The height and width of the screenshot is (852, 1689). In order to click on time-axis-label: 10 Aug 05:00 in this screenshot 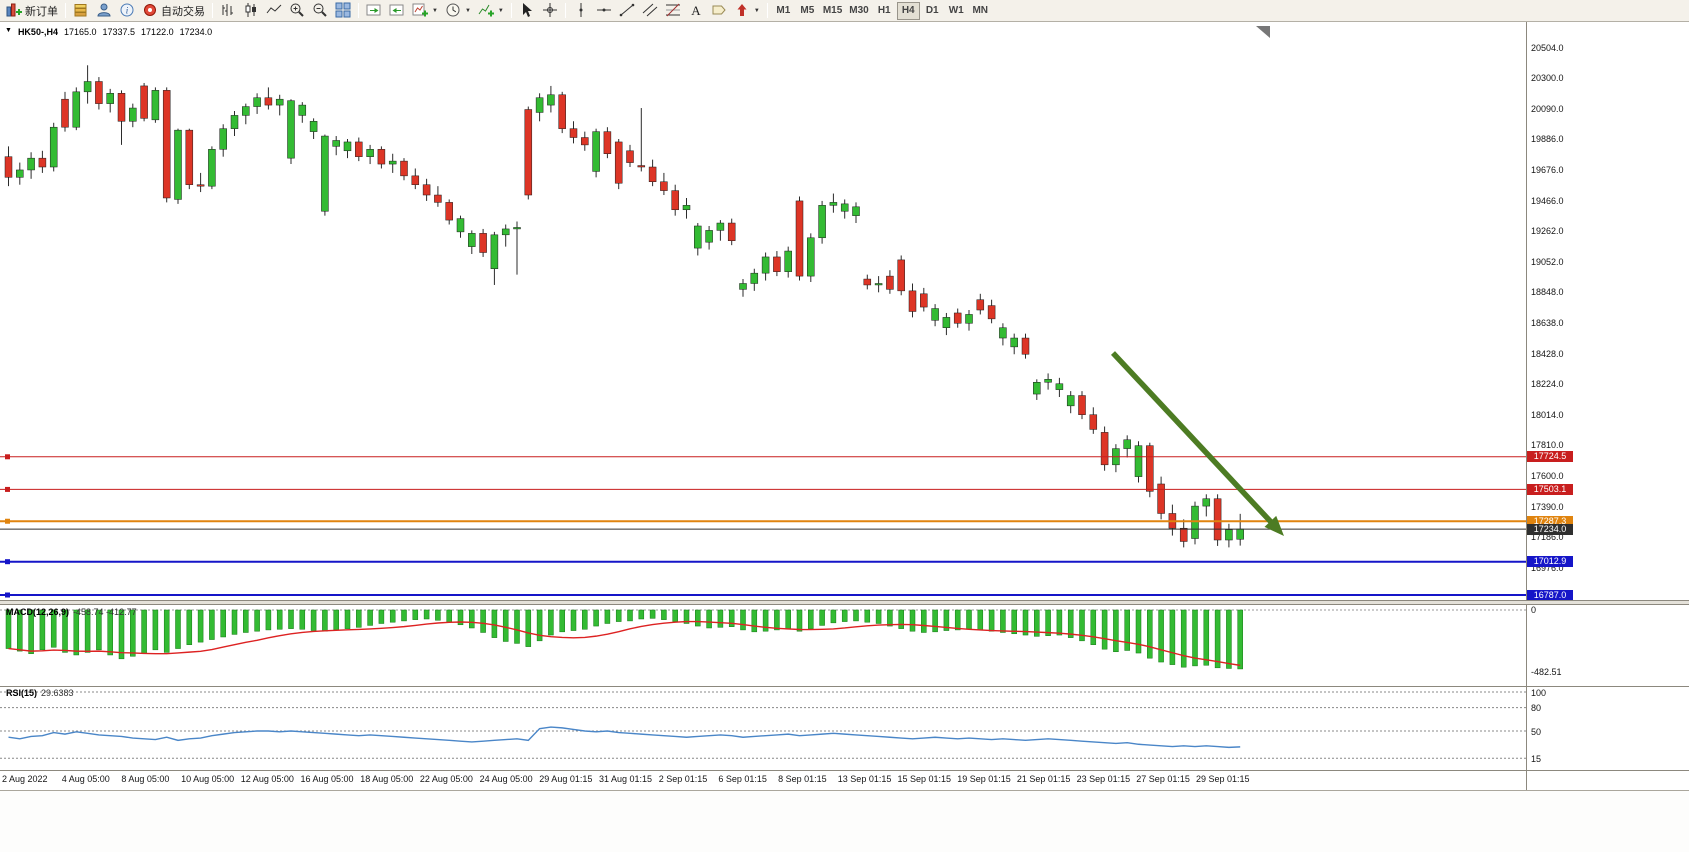, I will do `click(208, 779)`.